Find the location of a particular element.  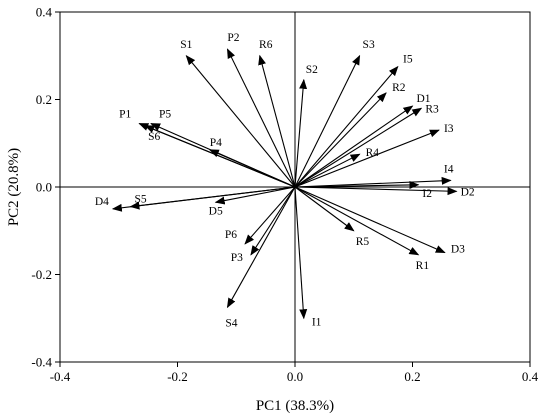

vector-R2 is located at coordinates (340, 140).